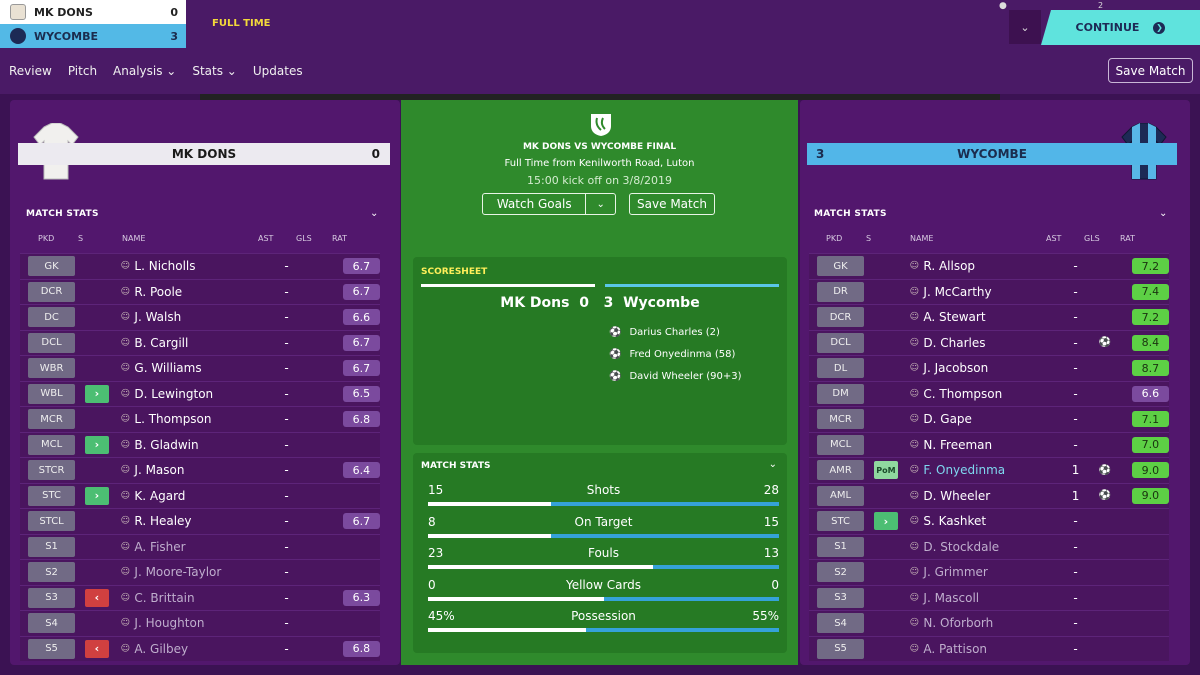  I want to click on player-row: DCL ☺ B. Cargill - 6.7, so click(200, 342).